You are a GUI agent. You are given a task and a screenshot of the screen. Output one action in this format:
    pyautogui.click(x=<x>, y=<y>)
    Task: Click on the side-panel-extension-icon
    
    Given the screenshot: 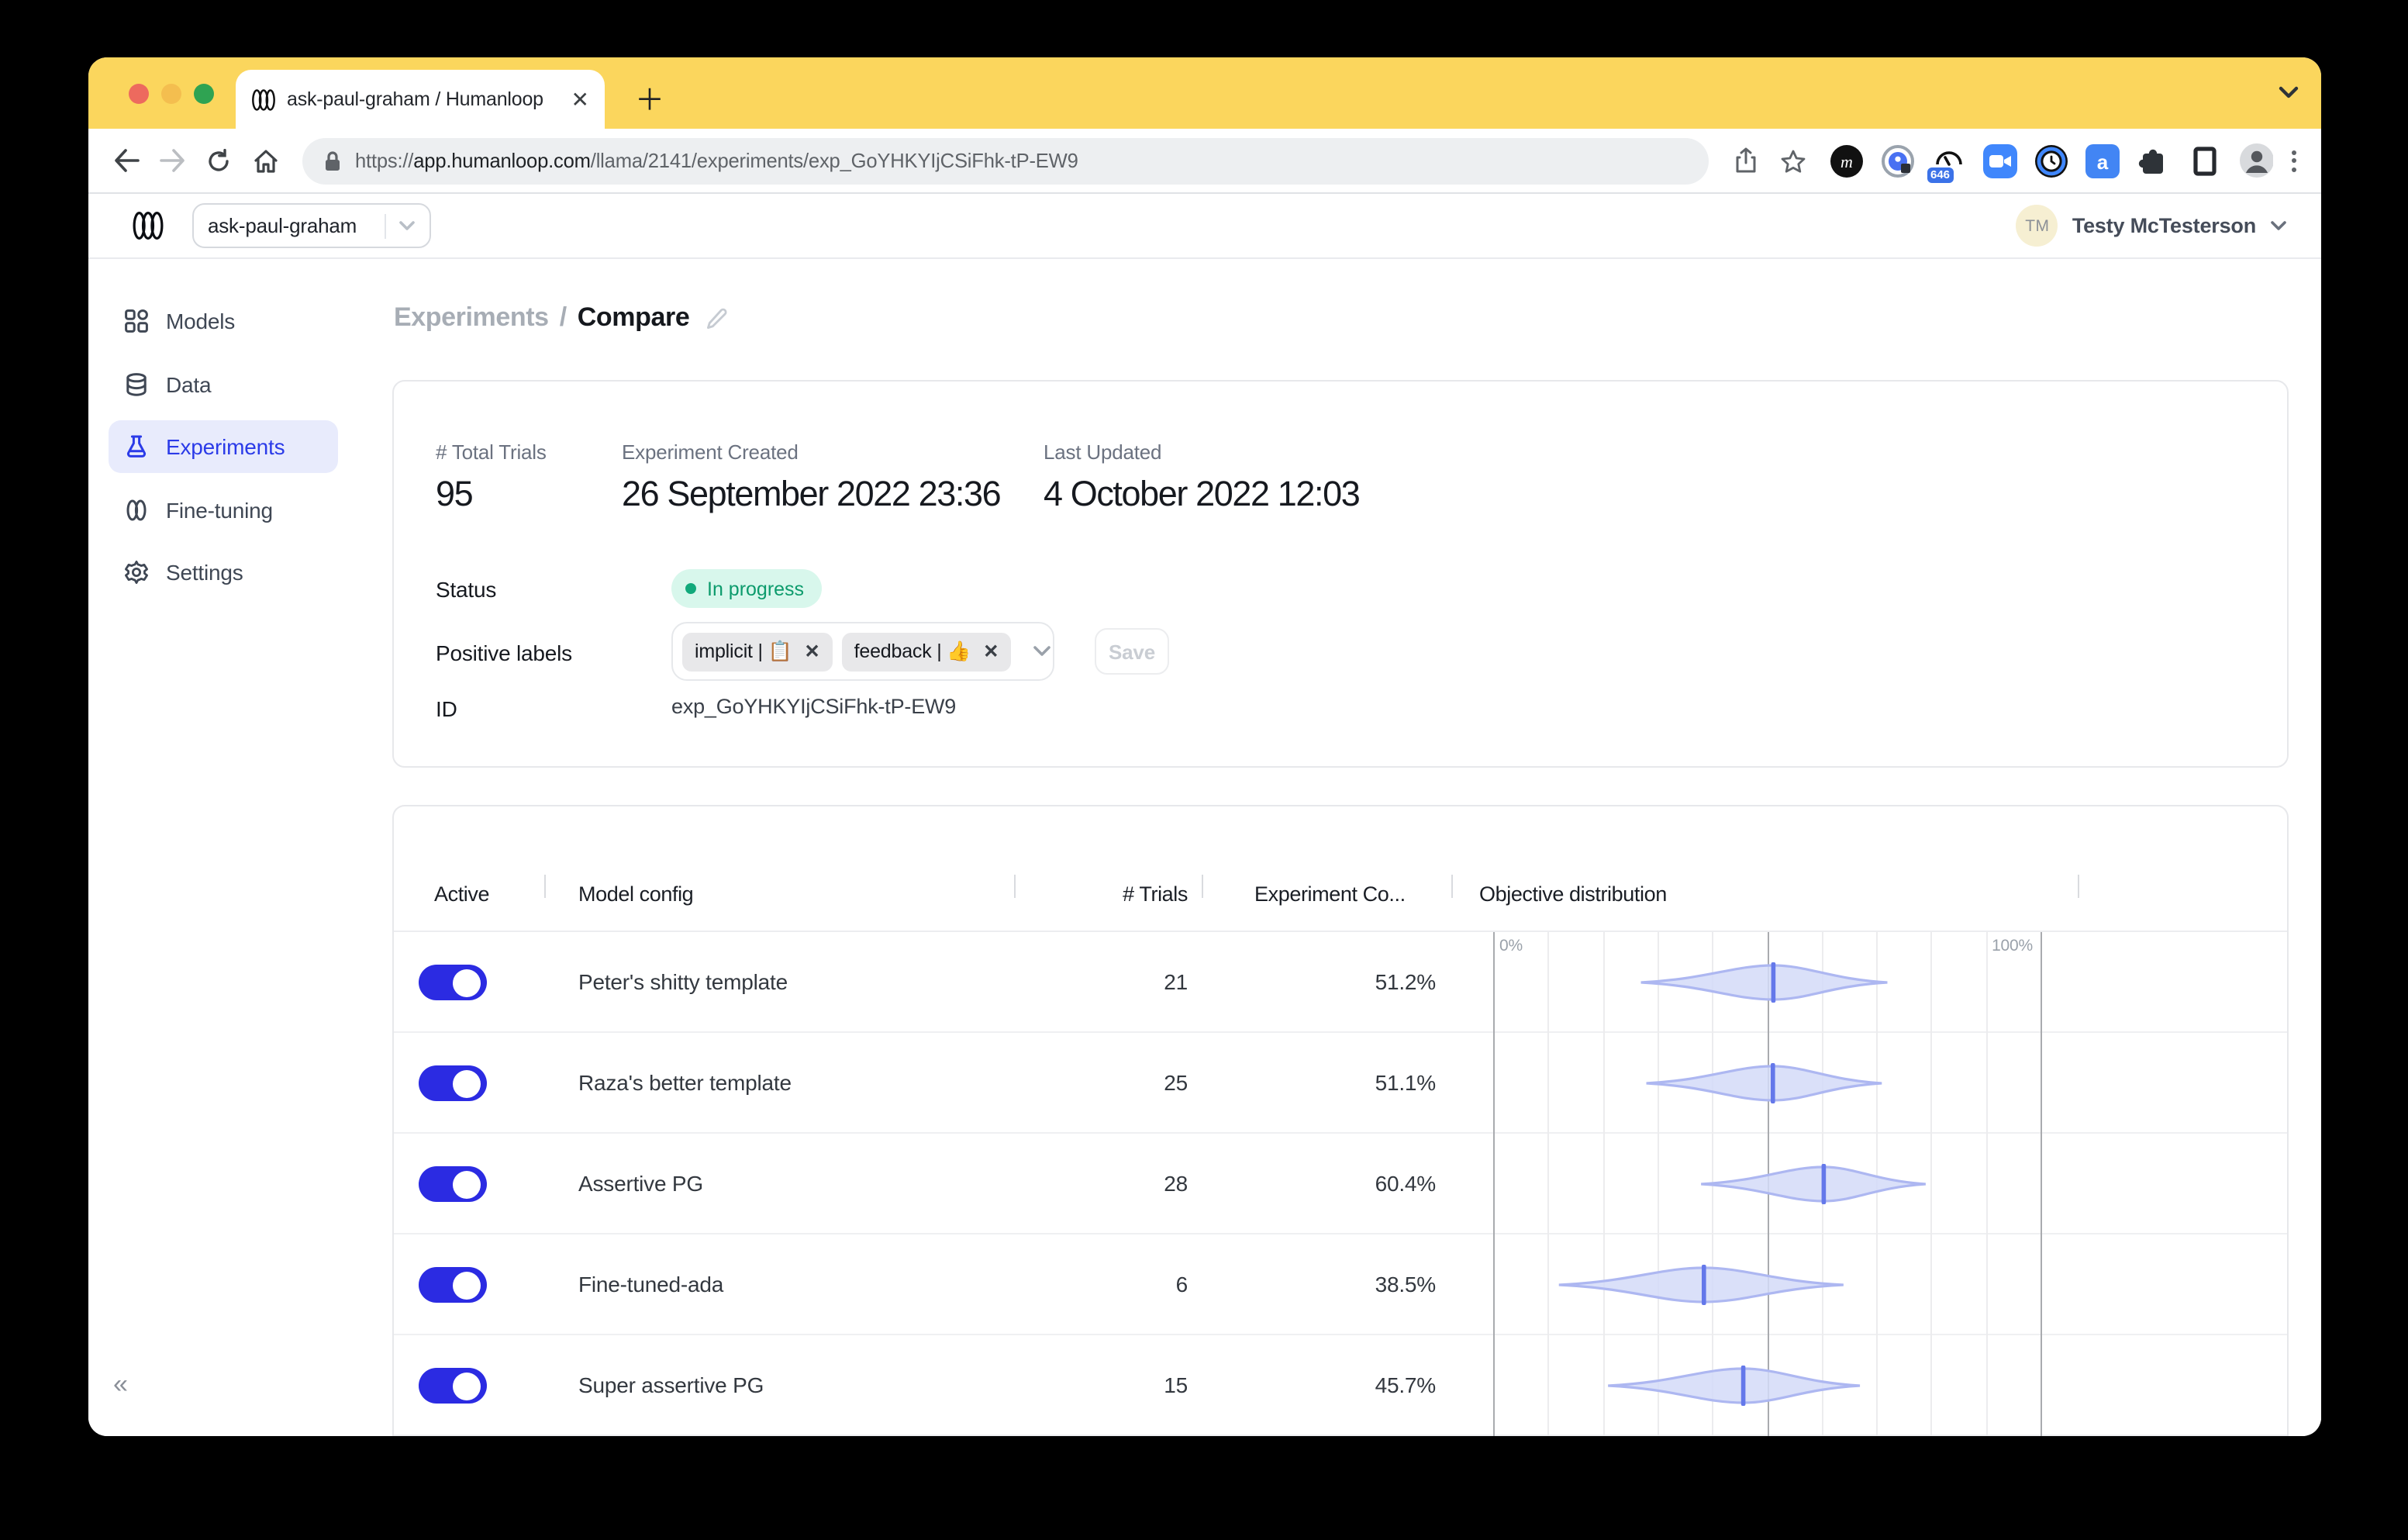 What is the action you would take?
    pyautogui.click(x=2205, y=160)
    